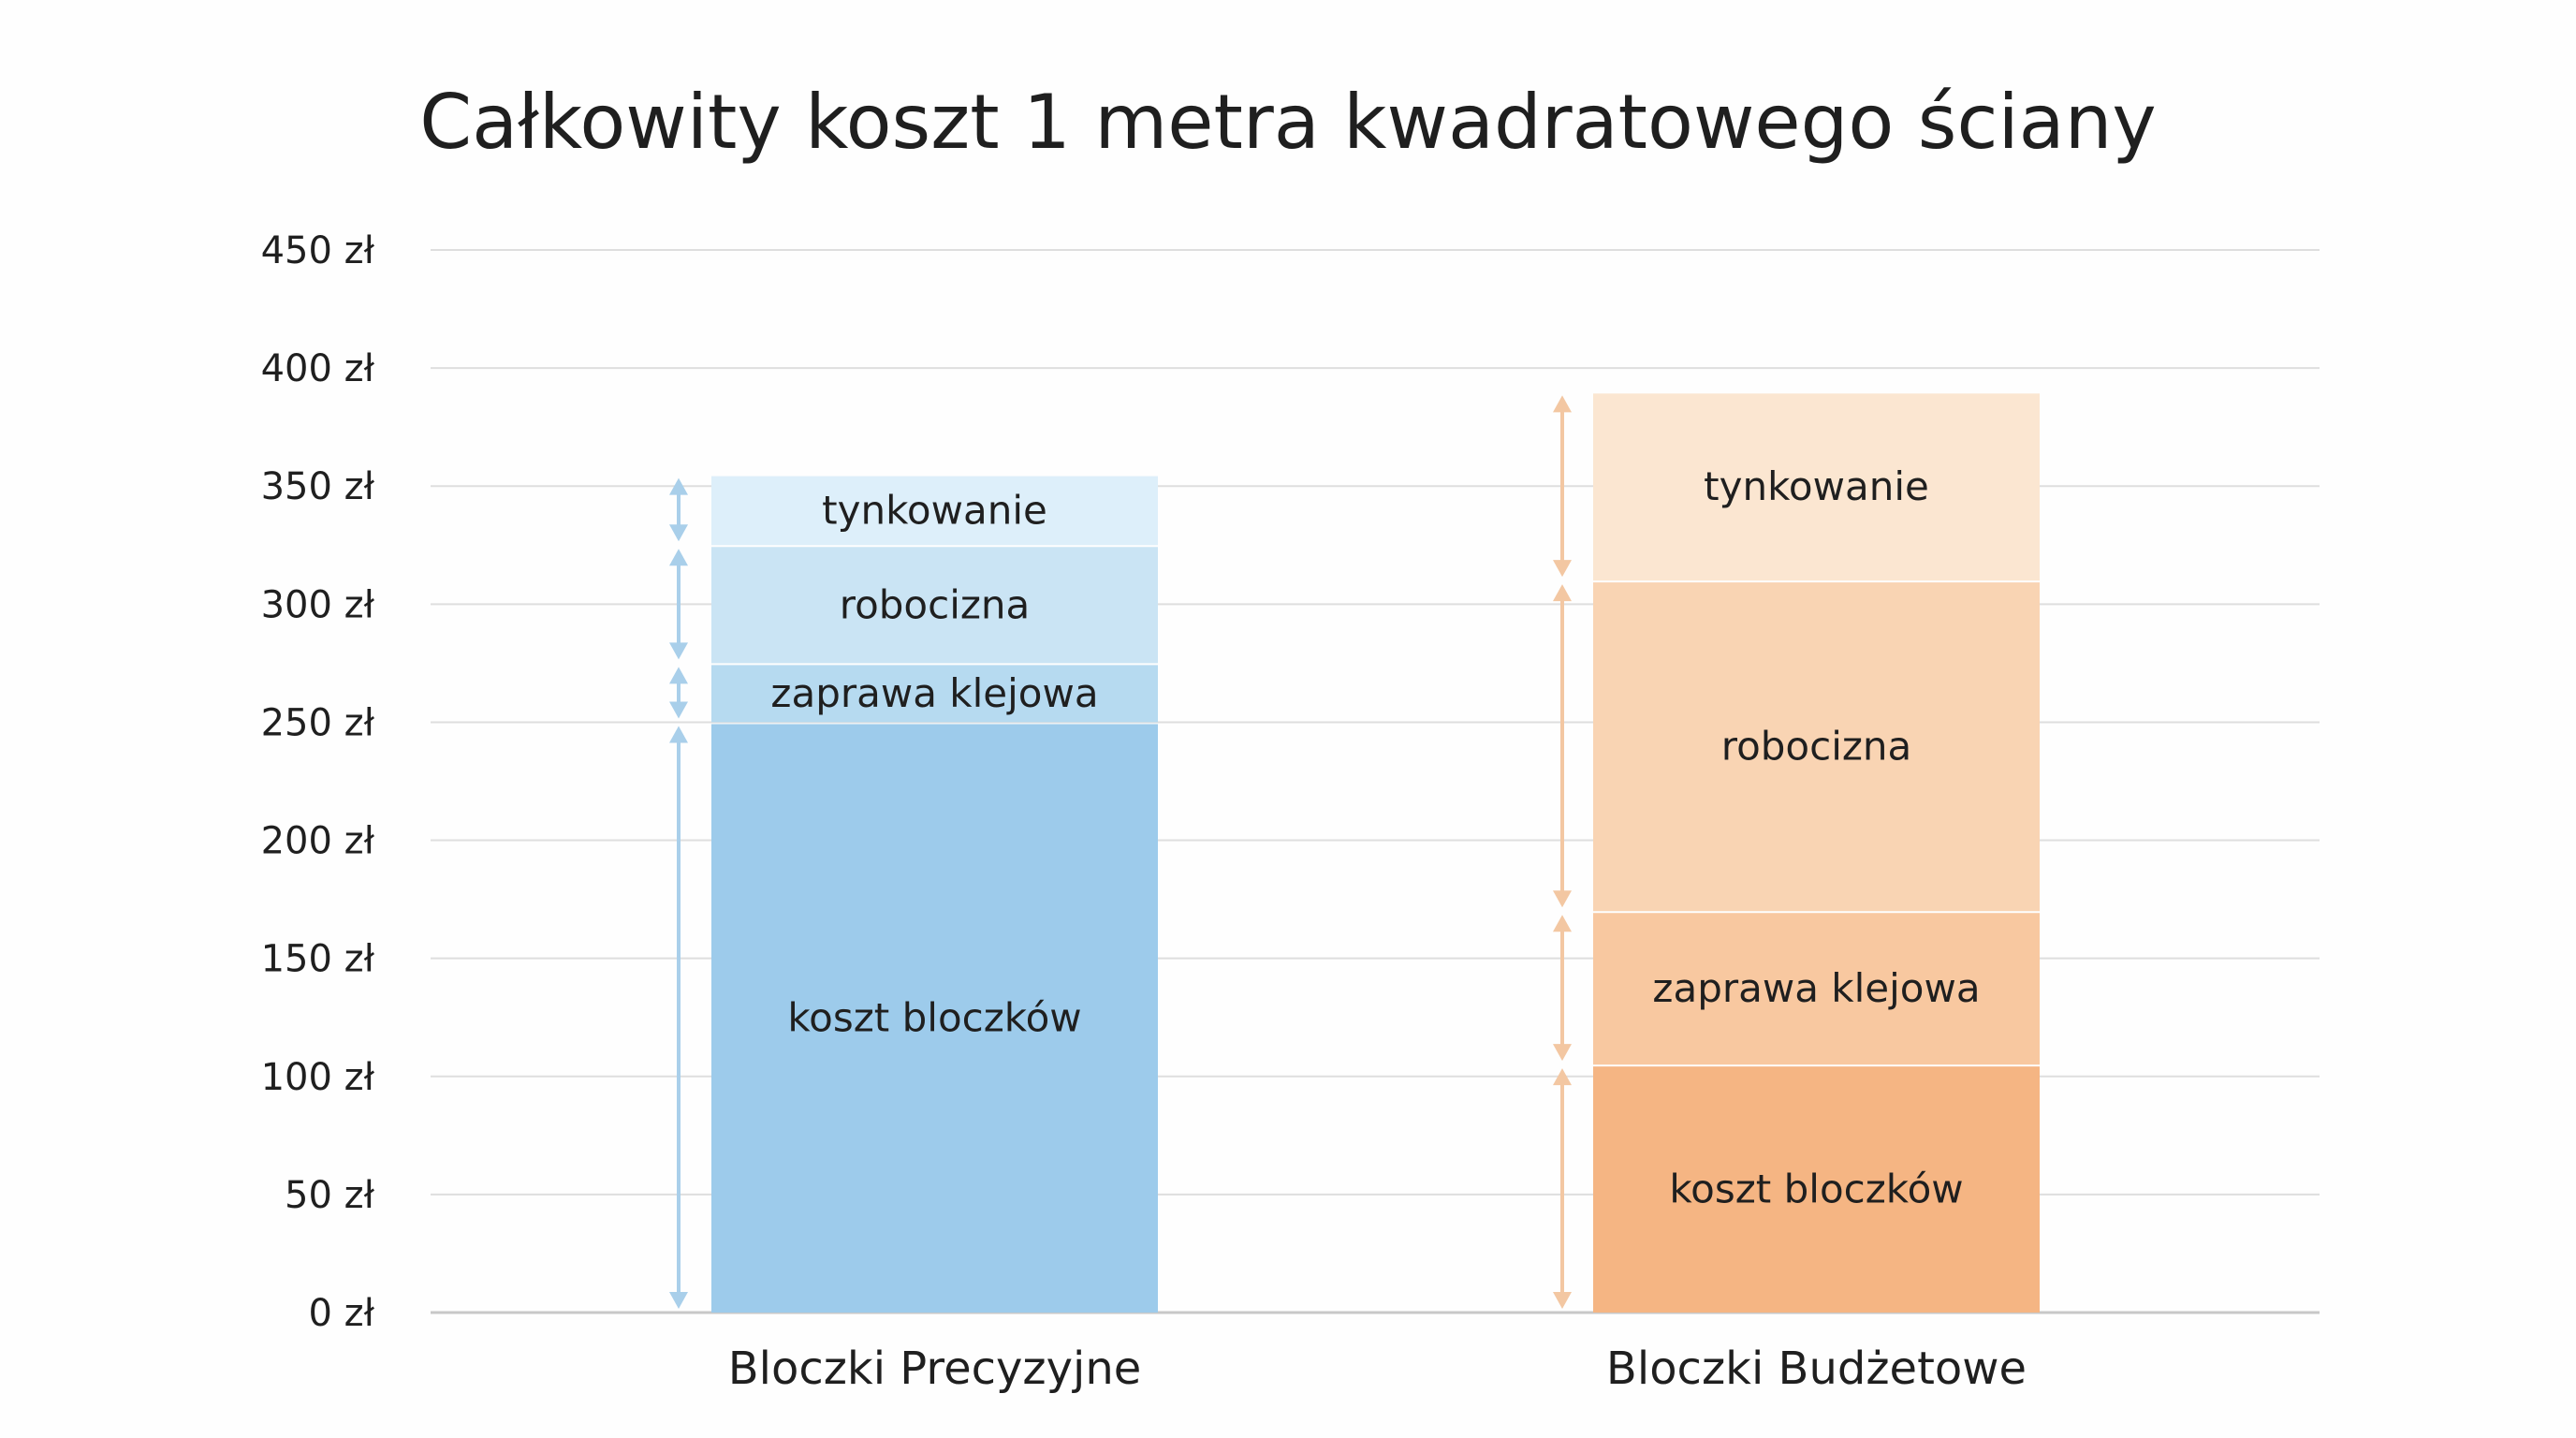 This screenshot has height=1438, width=2576. What do you see at coordinates (318, 604) in the screenshot?
I see `y-tick-label: 300 zł` at bounding box center [318, 604].